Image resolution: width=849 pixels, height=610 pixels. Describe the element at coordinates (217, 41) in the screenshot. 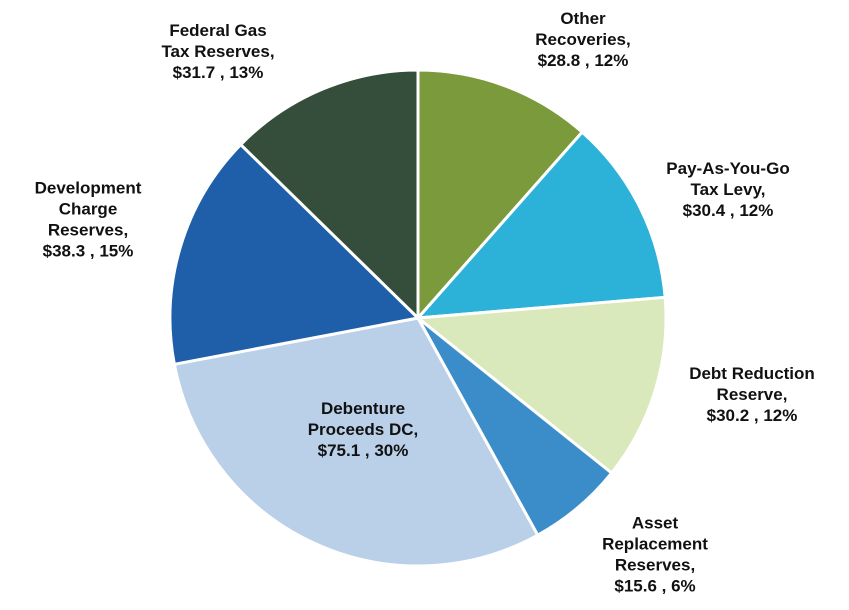

I see `slice-label: Federal Gas Tax Reserves,` at that location.